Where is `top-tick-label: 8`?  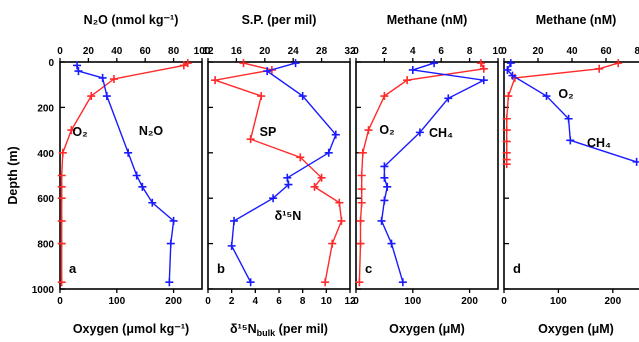 top-tick-label: 8 is located at coordinates (470, 51).